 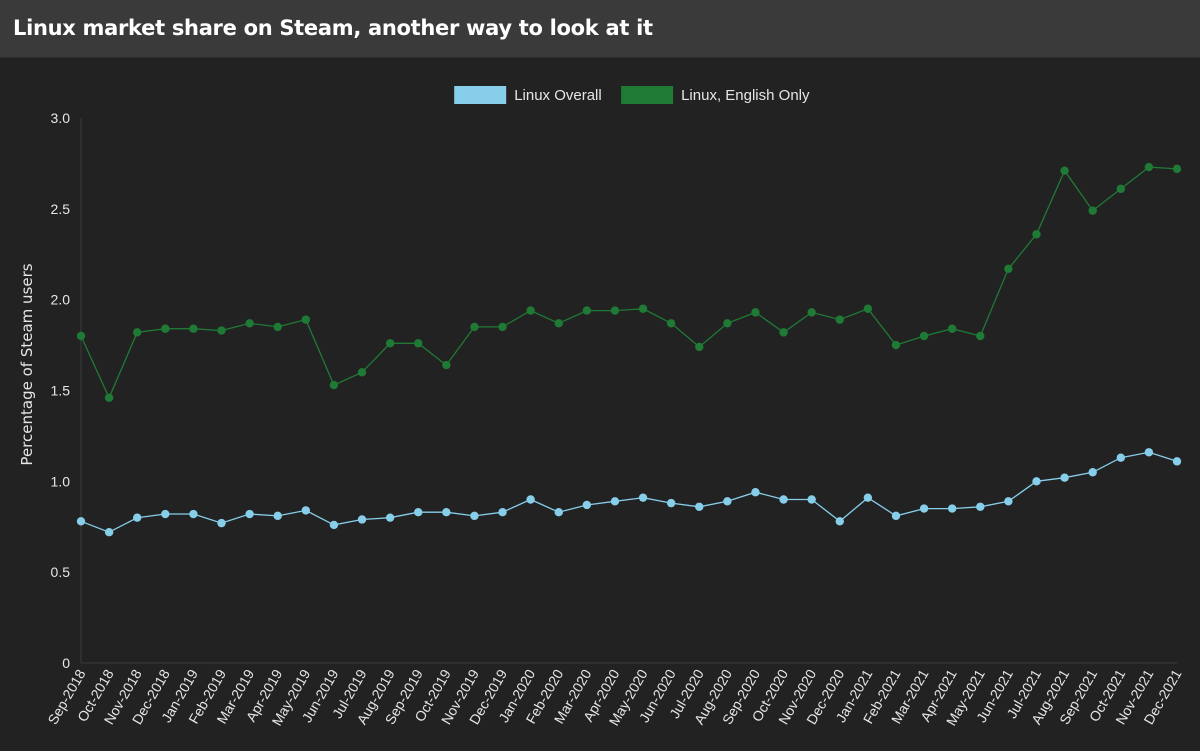 What do you see at coordinates (61, 209) in the screenshot?
I see `y-tick-label: 2.5` at bounding box center [61, 209].